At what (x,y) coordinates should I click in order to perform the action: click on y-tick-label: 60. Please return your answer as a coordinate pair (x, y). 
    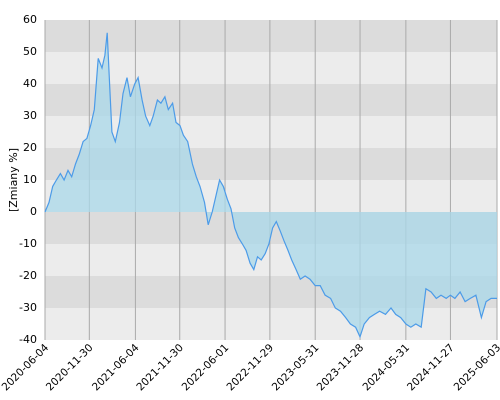
    Looking at the image, I should click on (30, 19).